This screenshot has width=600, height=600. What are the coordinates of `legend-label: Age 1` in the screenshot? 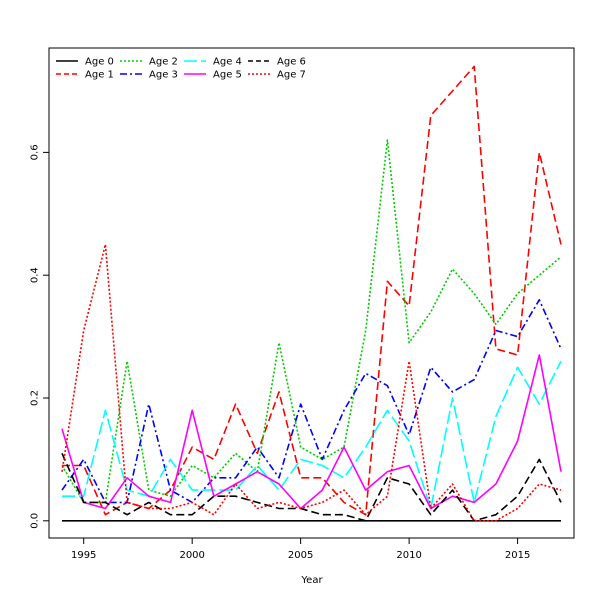 It's located at (99, 75).